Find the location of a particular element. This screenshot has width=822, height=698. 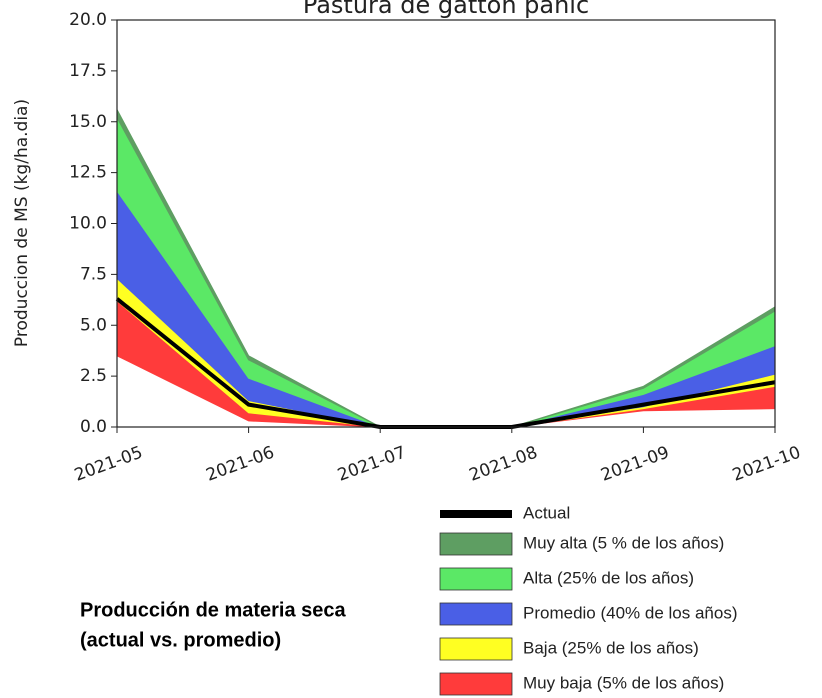

legend-label: Muy baja (5% de los años) is located at coordinates (623, 682).